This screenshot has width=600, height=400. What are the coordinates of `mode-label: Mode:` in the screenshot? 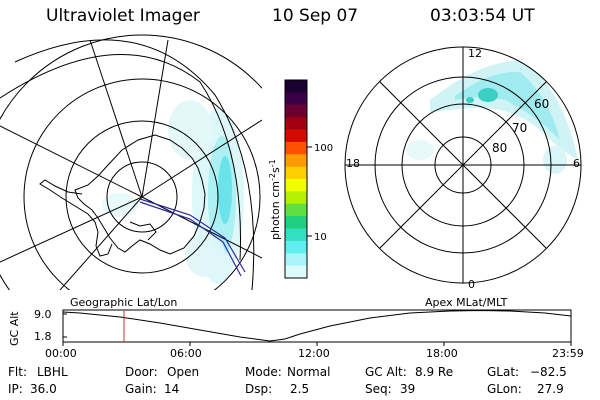 It's located at (263, 372).